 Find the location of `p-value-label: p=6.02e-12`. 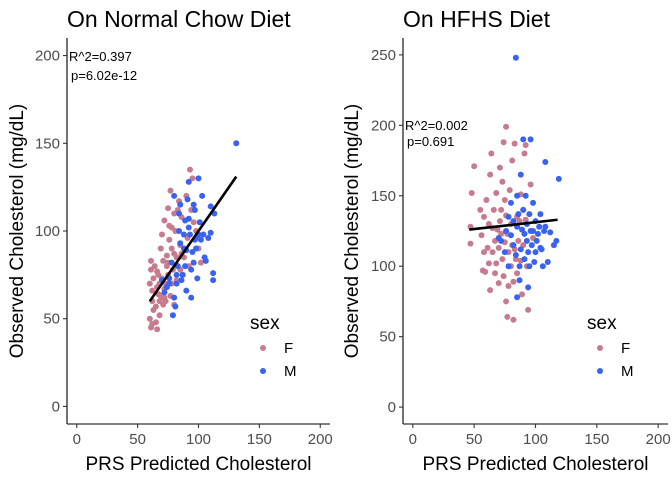

p-value-label: p=6.02e-12 is located at coordinates (104, 75).